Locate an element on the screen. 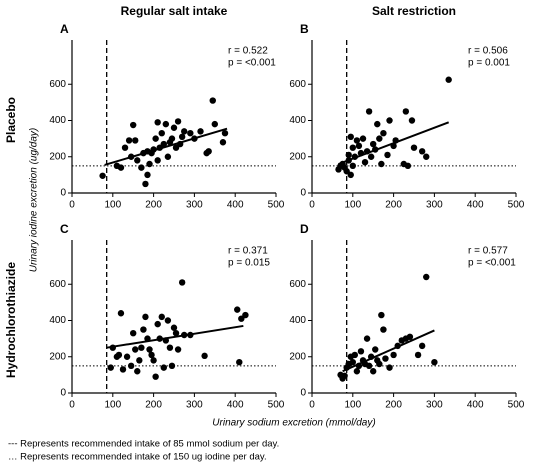 The image size is (550, 469). statistic: p = 0.015 is located at coordinates (249, 263).